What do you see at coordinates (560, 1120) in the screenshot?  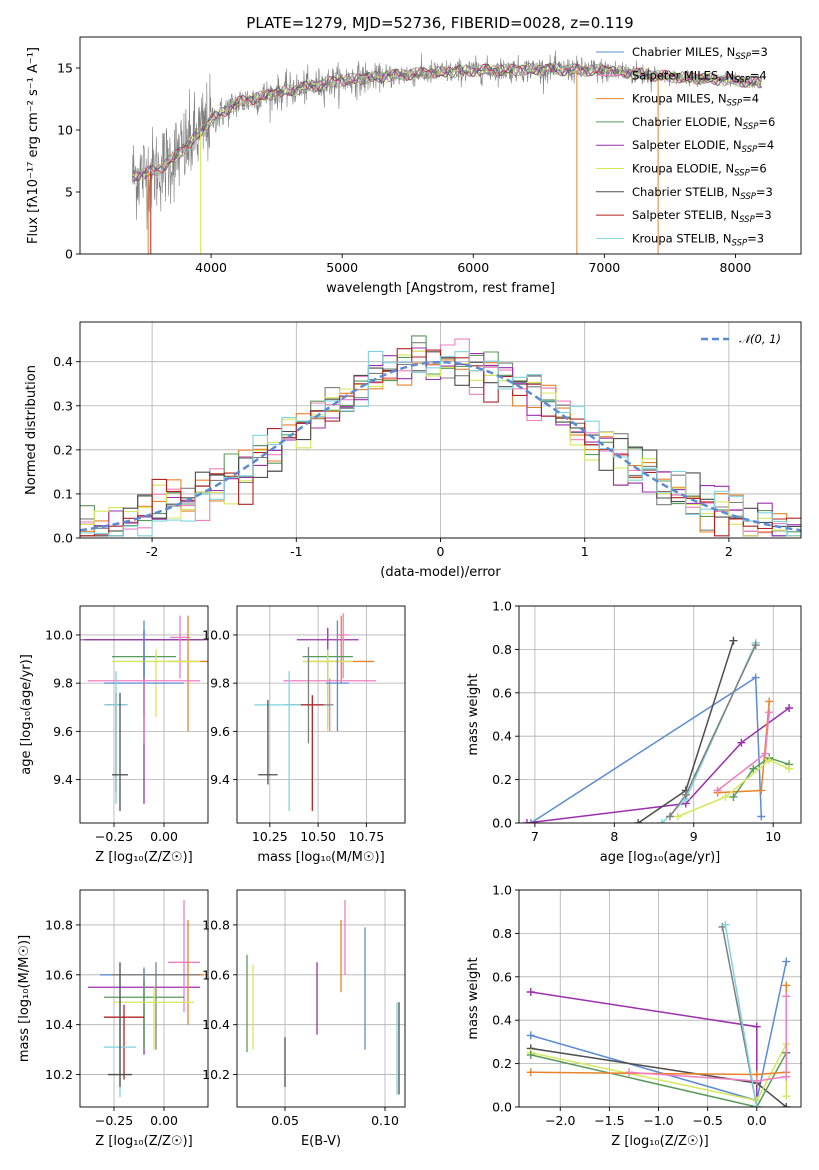 I see `x-tick-label: −2.0` at bounding box center [560, 1120].